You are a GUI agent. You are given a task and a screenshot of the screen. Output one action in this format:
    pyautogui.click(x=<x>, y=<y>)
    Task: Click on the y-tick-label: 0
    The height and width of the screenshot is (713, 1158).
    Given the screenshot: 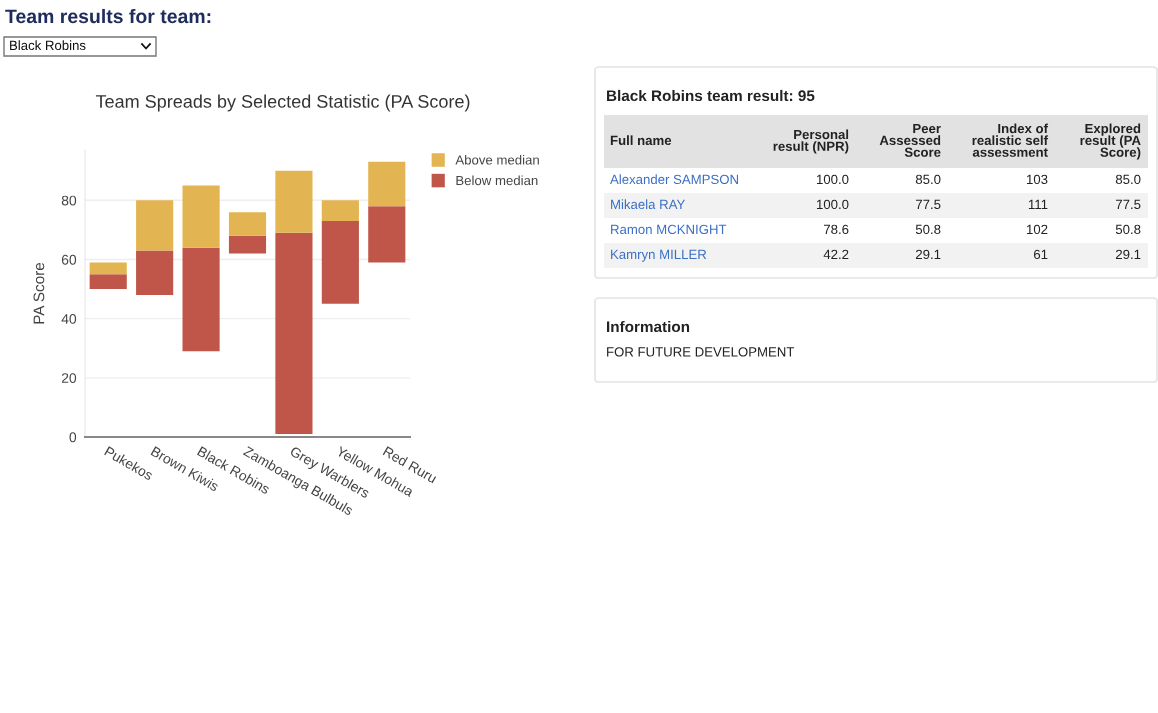 What is the action you would take?
    pyautogui.click(x=73, y=437)
    